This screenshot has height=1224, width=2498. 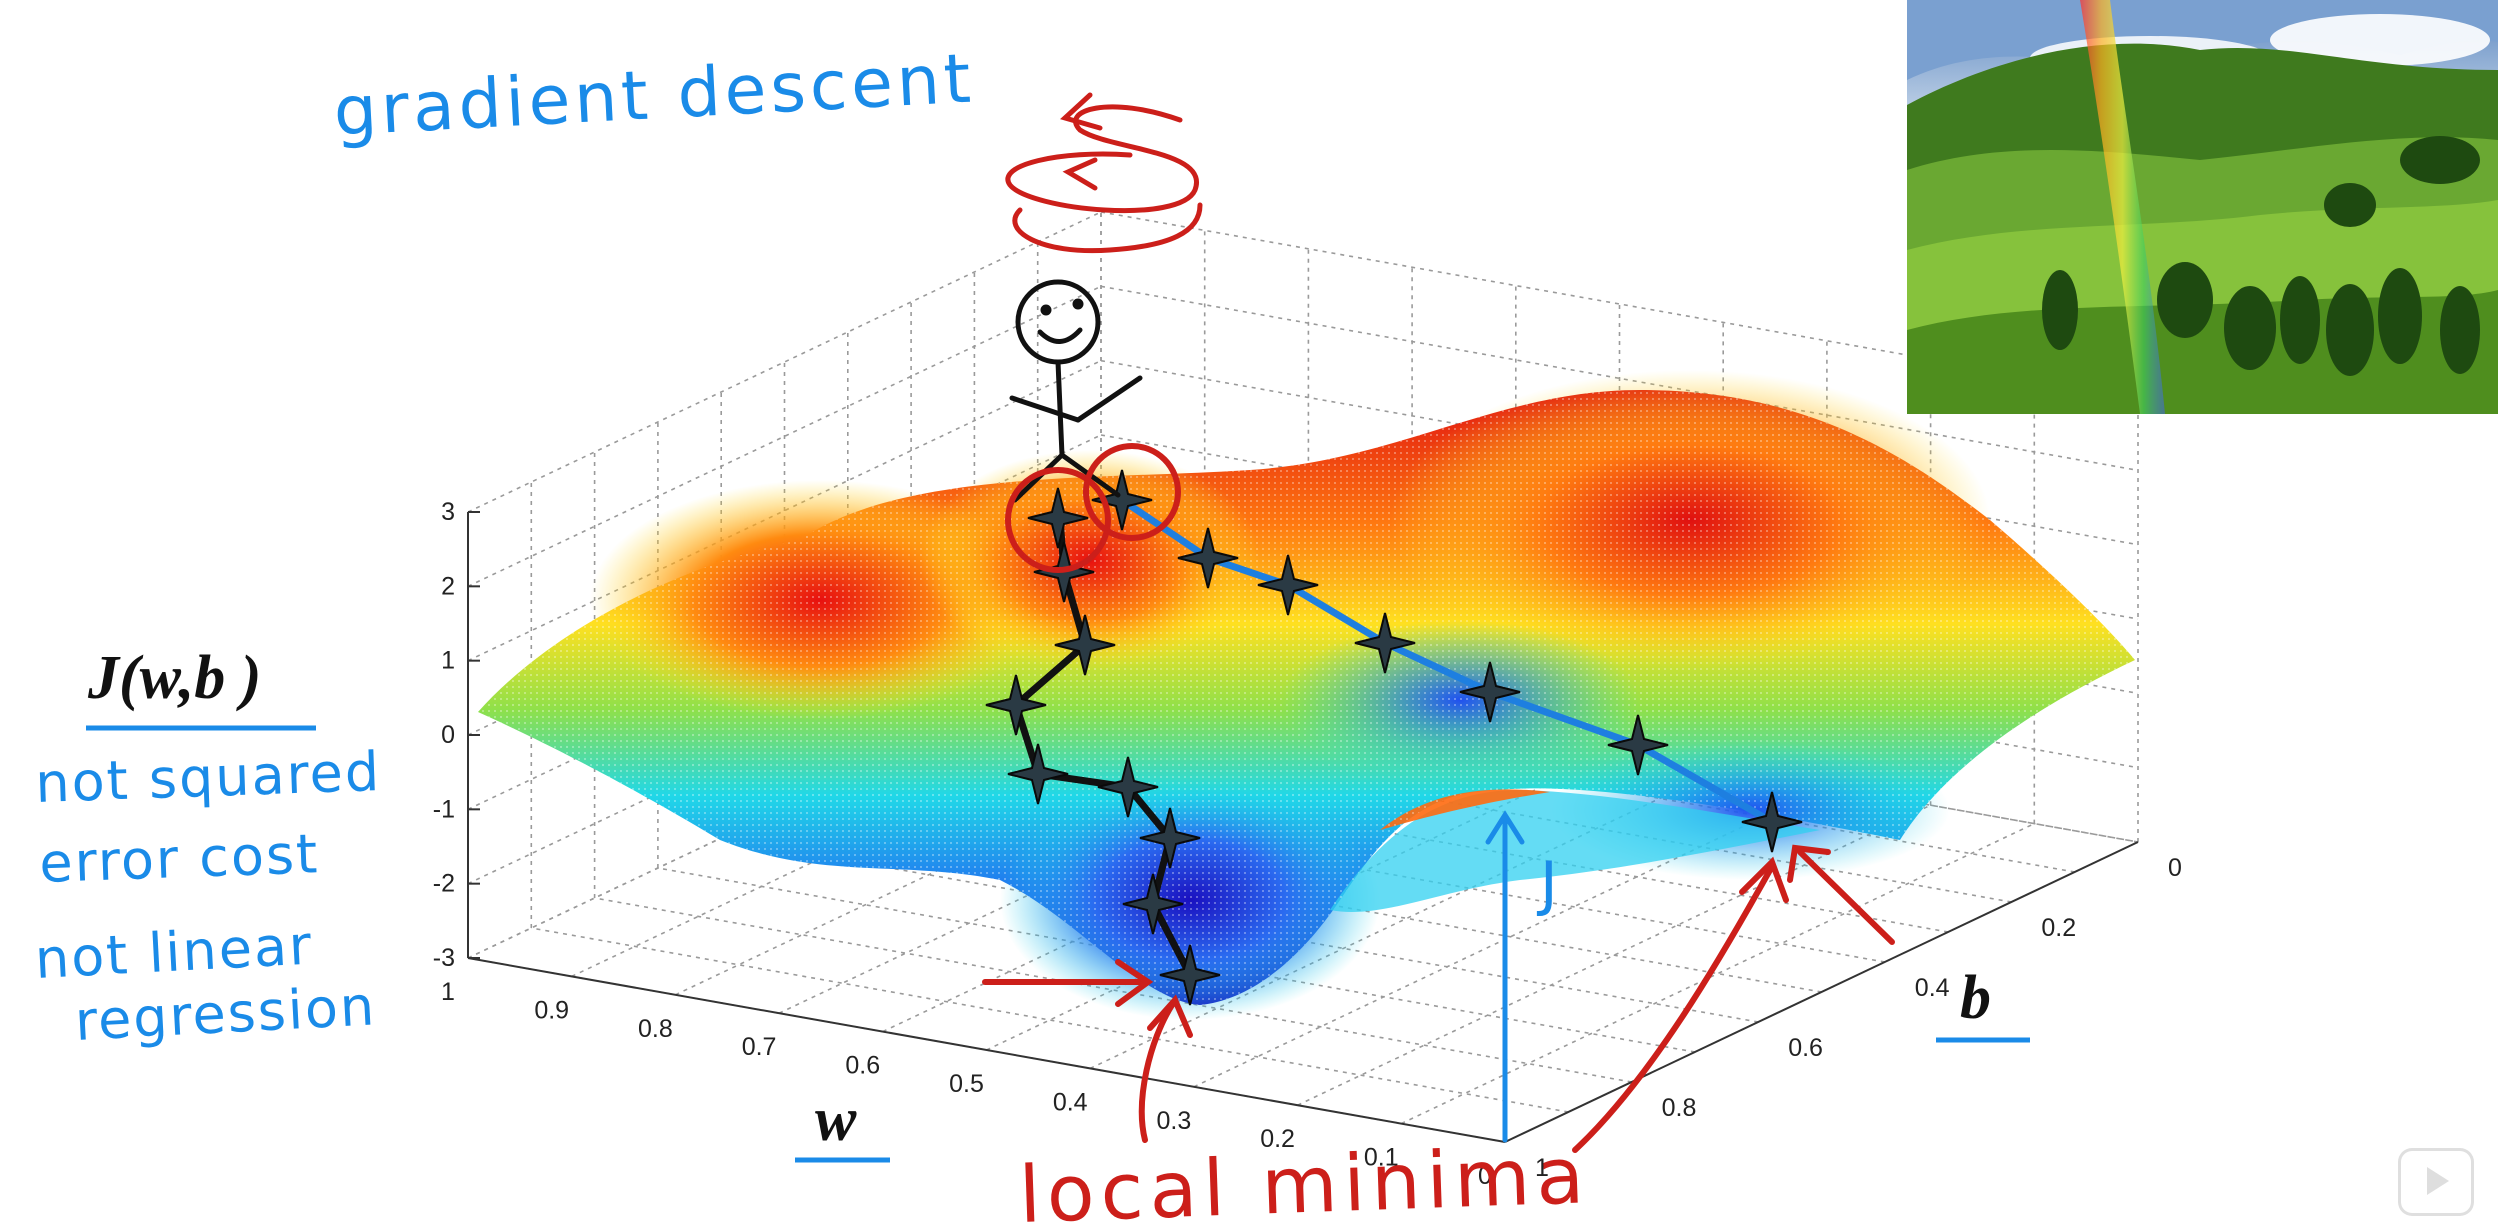 I want to click on j-label: J, so click(x=1547, y=884).